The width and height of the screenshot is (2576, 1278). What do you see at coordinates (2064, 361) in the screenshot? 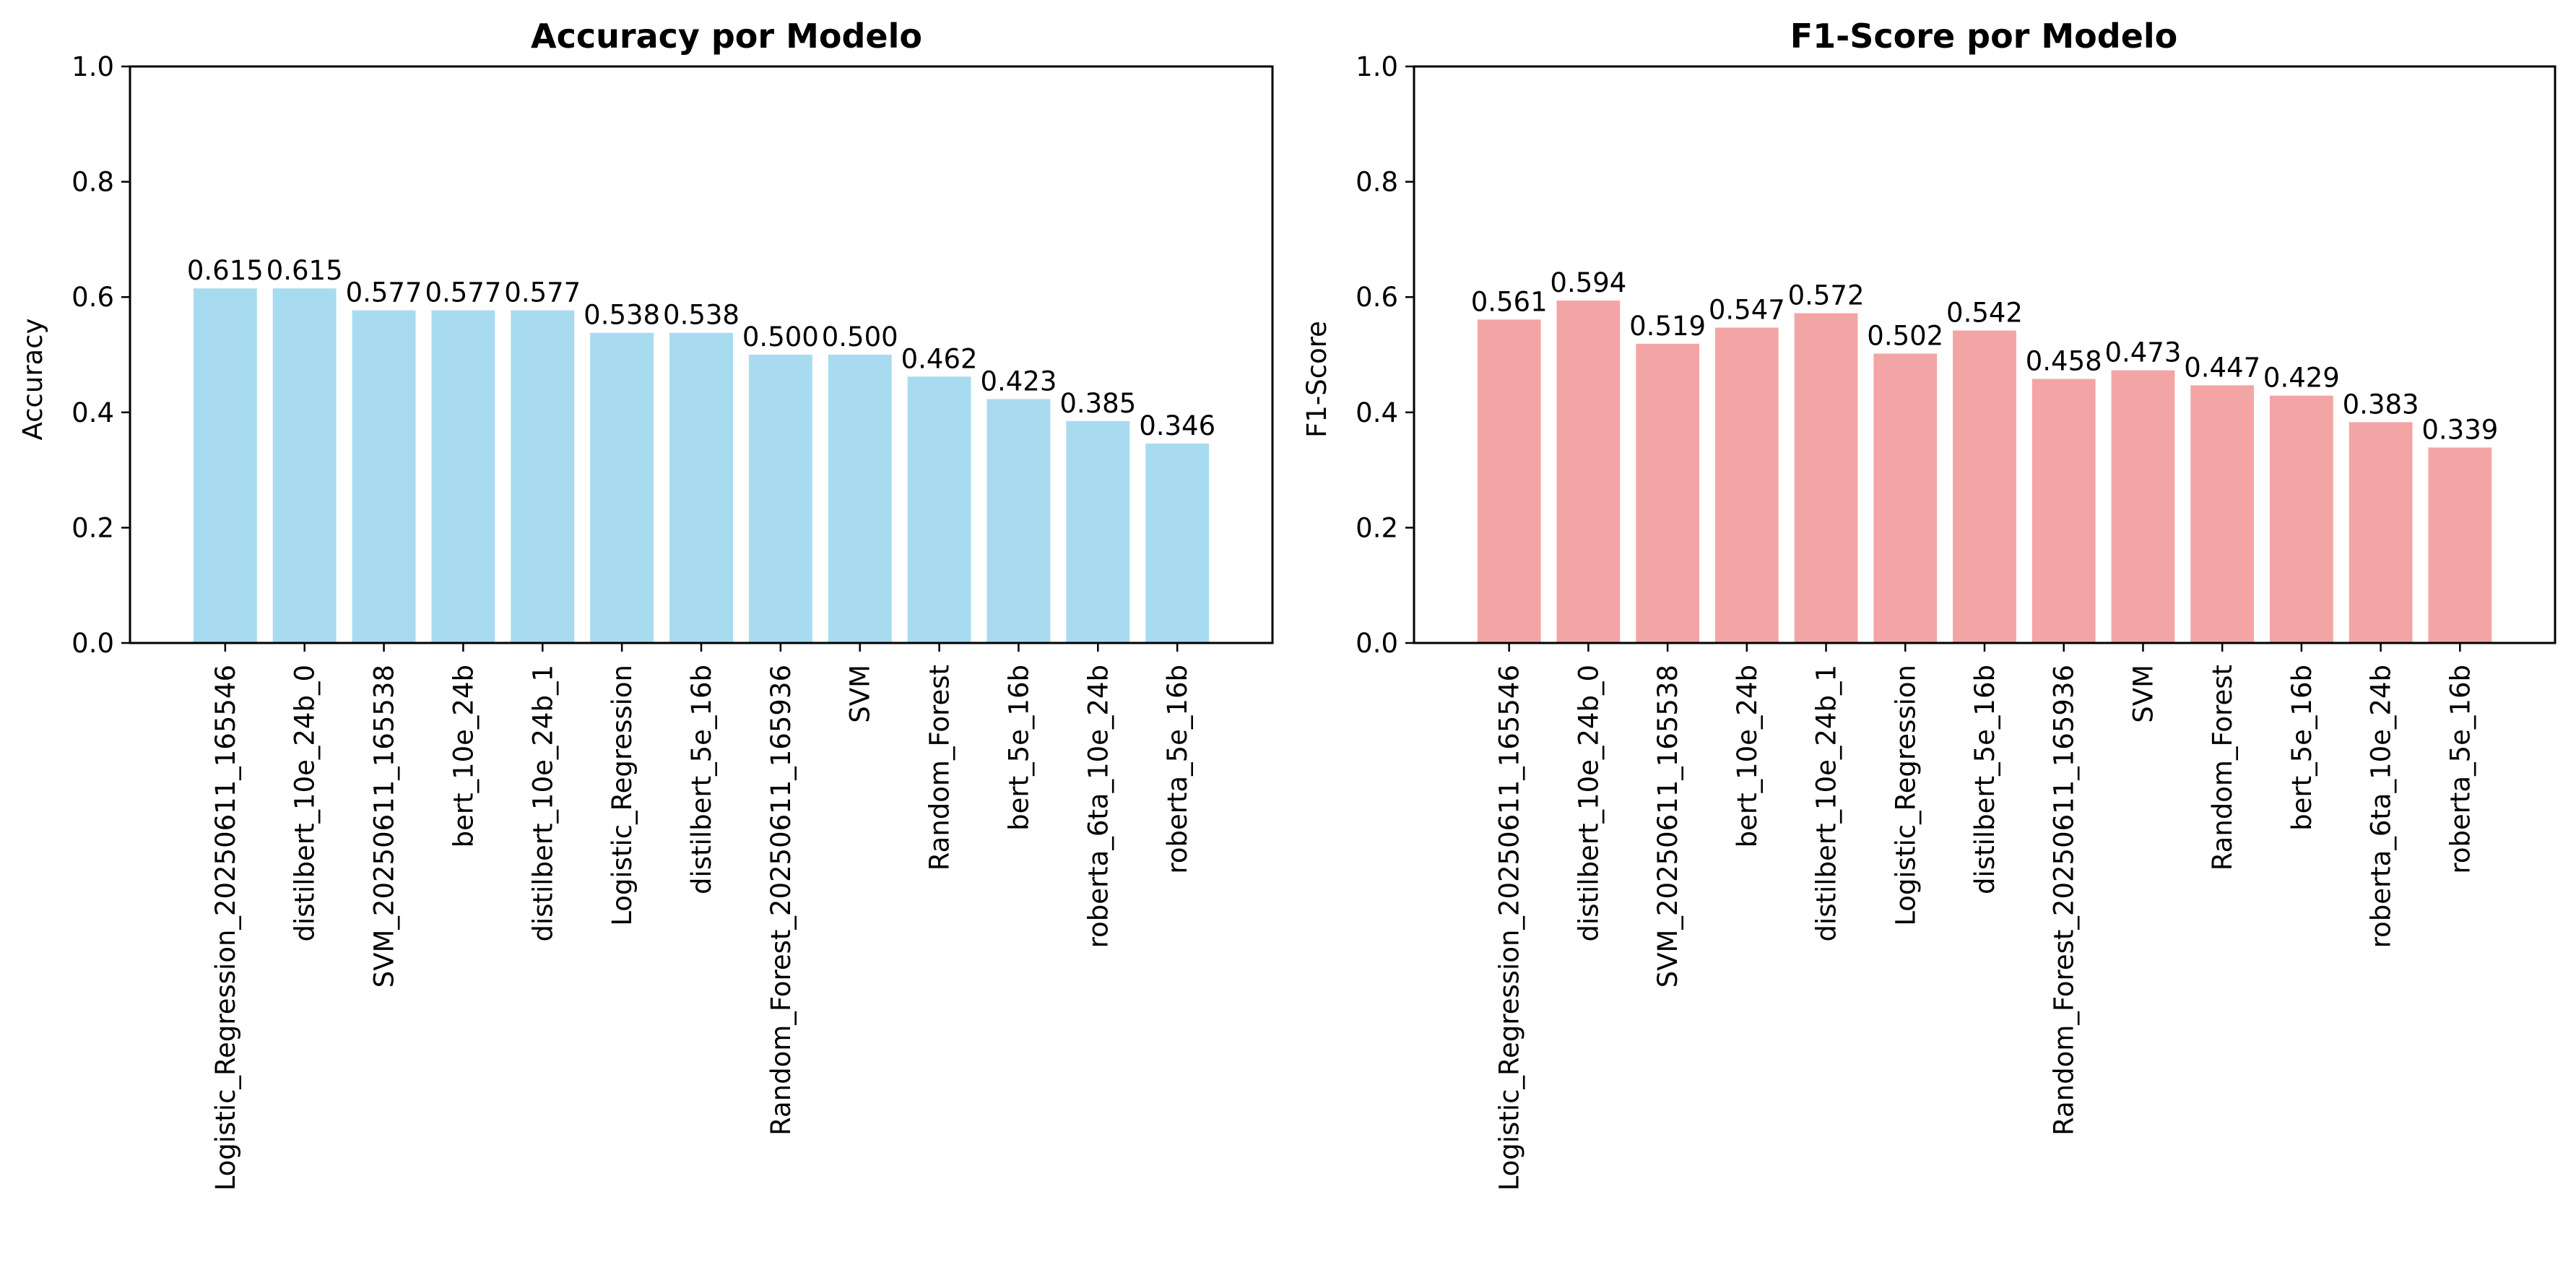
I see `f1-score-value-label: 0.458` at bounding box center [2064, 361].